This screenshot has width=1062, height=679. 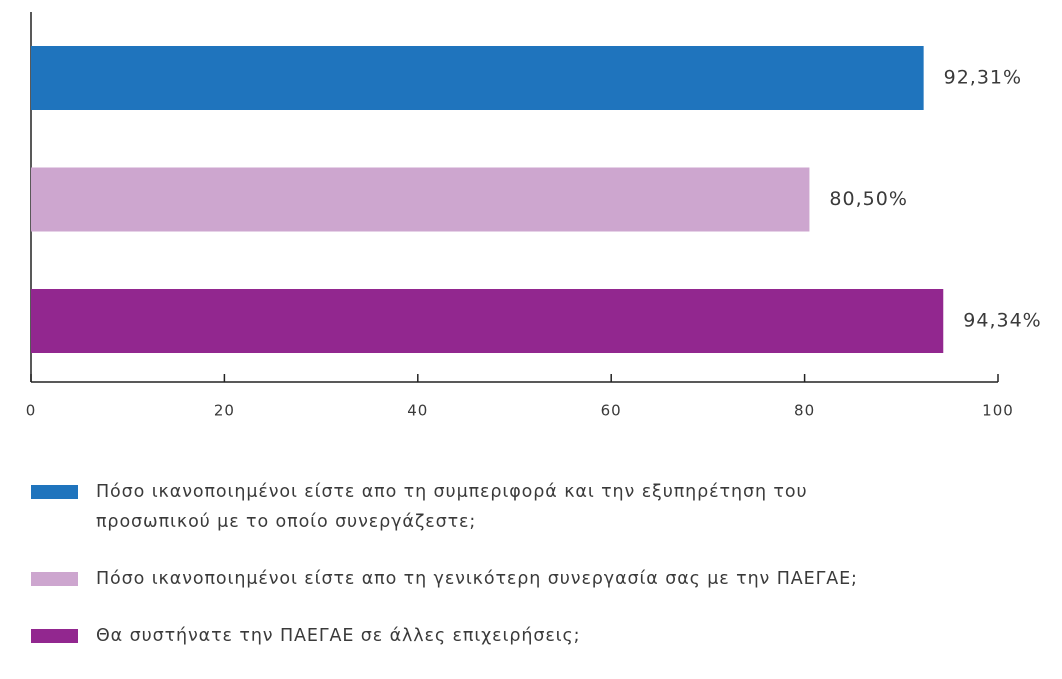 I want to click on x-tick-label: 40, so click(x=417, y=411).